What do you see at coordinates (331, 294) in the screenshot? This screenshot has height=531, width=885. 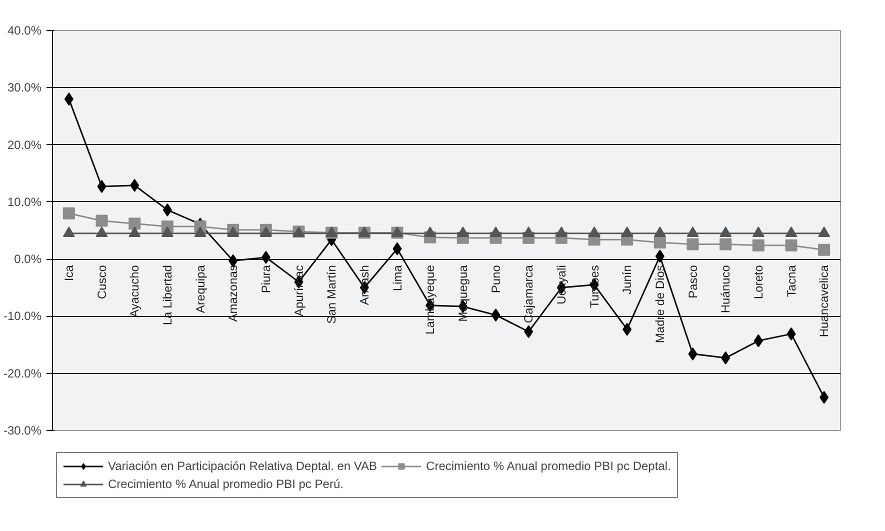 I see `x-tick-label: San Martín` at bounding box center [331, 294].